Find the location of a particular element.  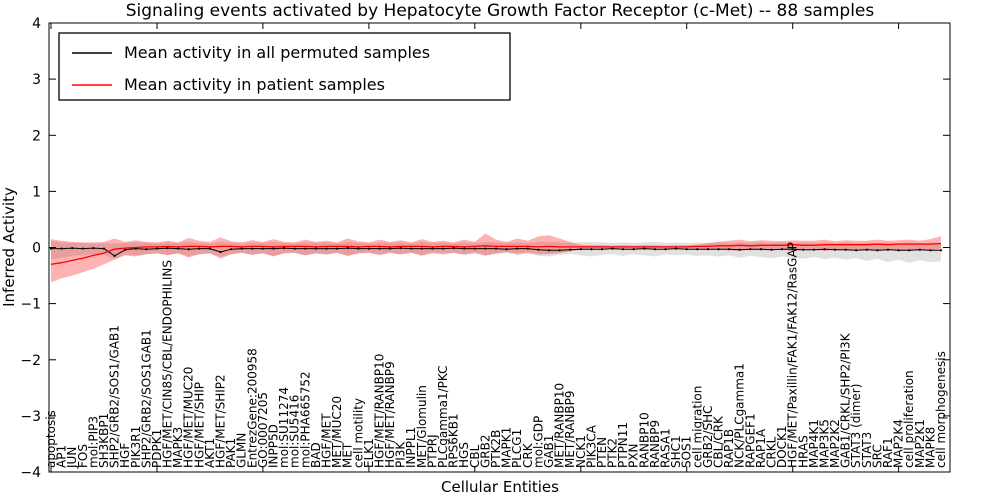

entity-label: cell morphogenesis is located at coordinates (941, 409).